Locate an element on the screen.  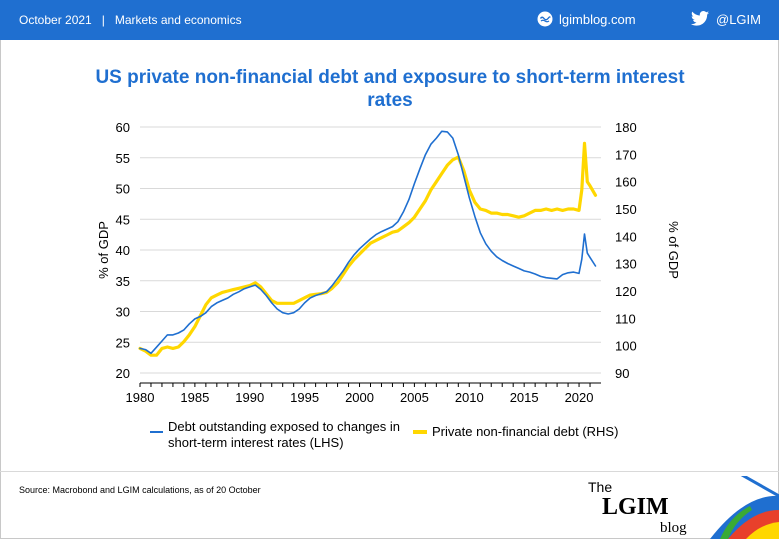
y2-axis-title: % of GDP is located at coordinates (673, 250).